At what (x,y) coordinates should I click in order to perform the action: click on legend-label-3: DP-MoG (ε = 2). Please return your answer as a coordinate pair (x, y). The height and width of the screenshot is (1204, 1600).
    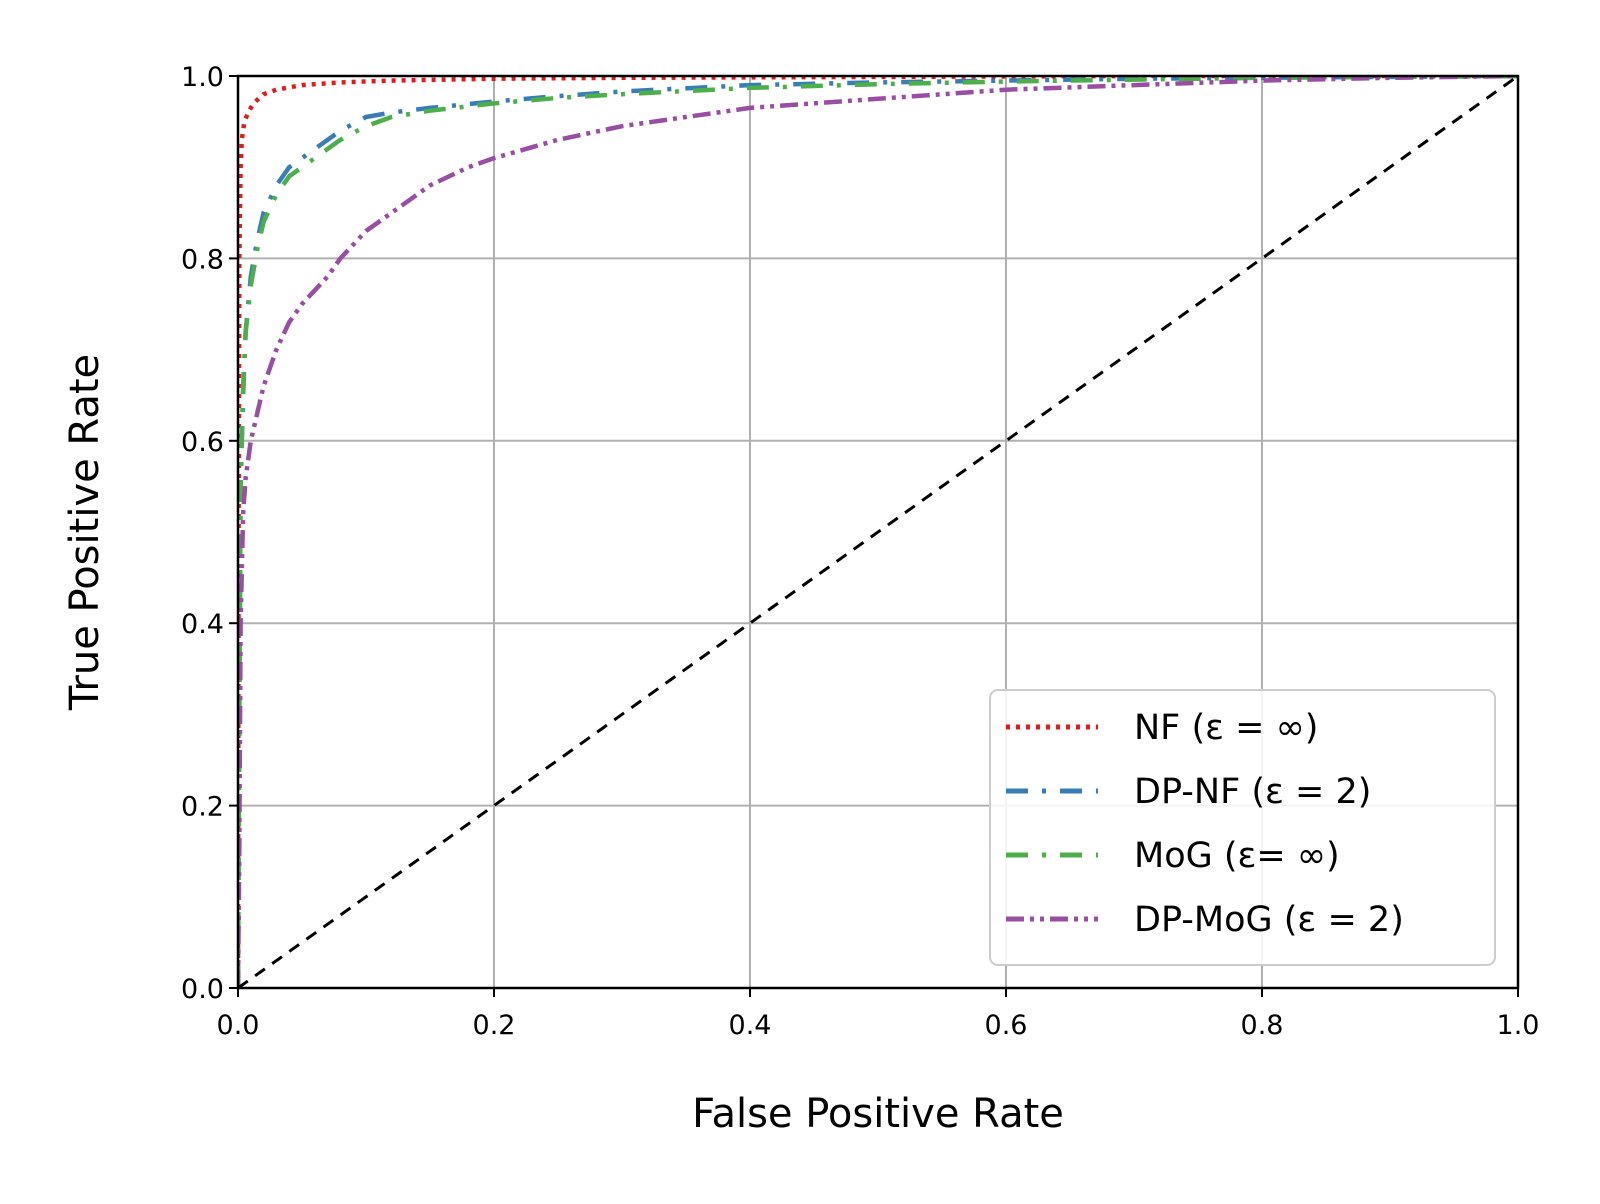
    Looking at the image, I should click on (1269, 920).